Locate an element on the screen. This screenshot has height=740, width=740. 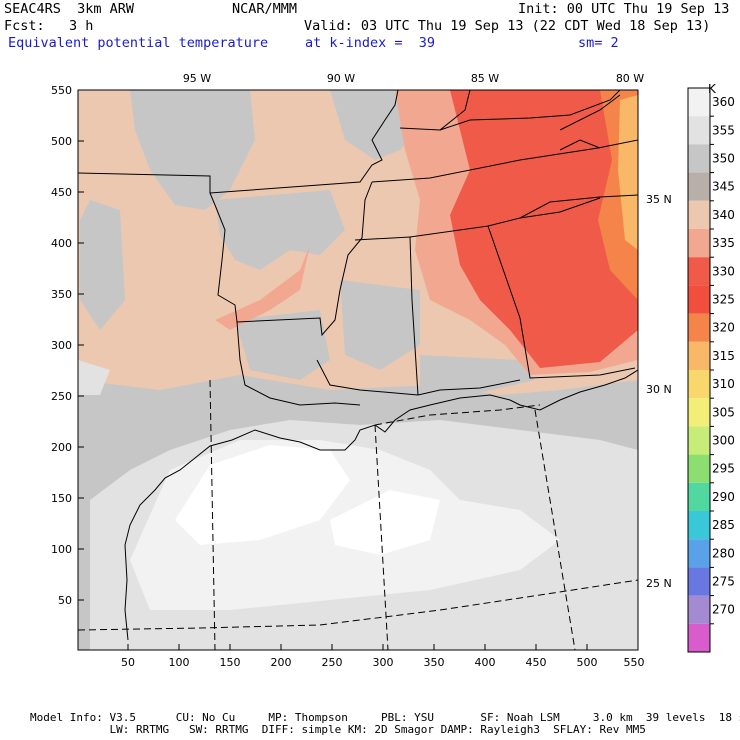
forecast-hour: Fcst: 3 h is located at coordinates (49, 26).